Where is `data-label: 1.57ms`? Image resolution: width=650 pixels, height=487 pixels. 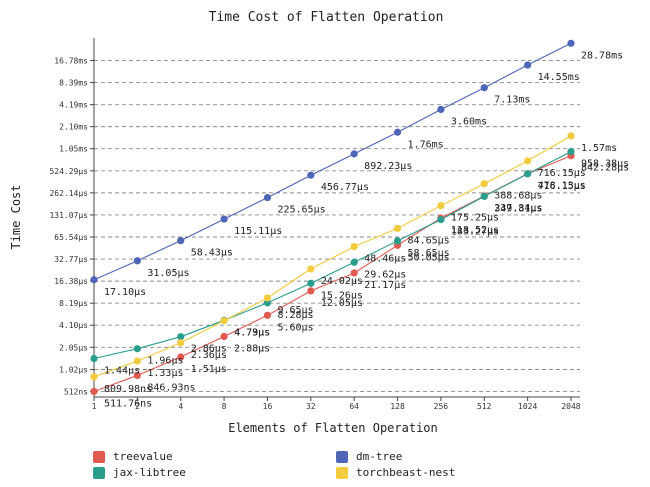
data-label: 1.57ms is located at coordinates (599, 148).